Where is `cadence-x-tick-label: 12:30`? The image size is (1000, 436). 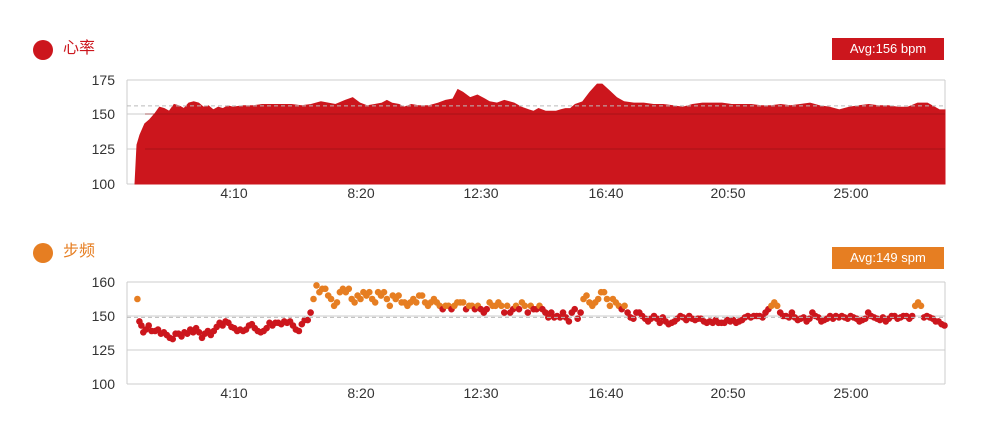
cadence-x-tick-label: 12:30 is located at coordinates (480, 393).